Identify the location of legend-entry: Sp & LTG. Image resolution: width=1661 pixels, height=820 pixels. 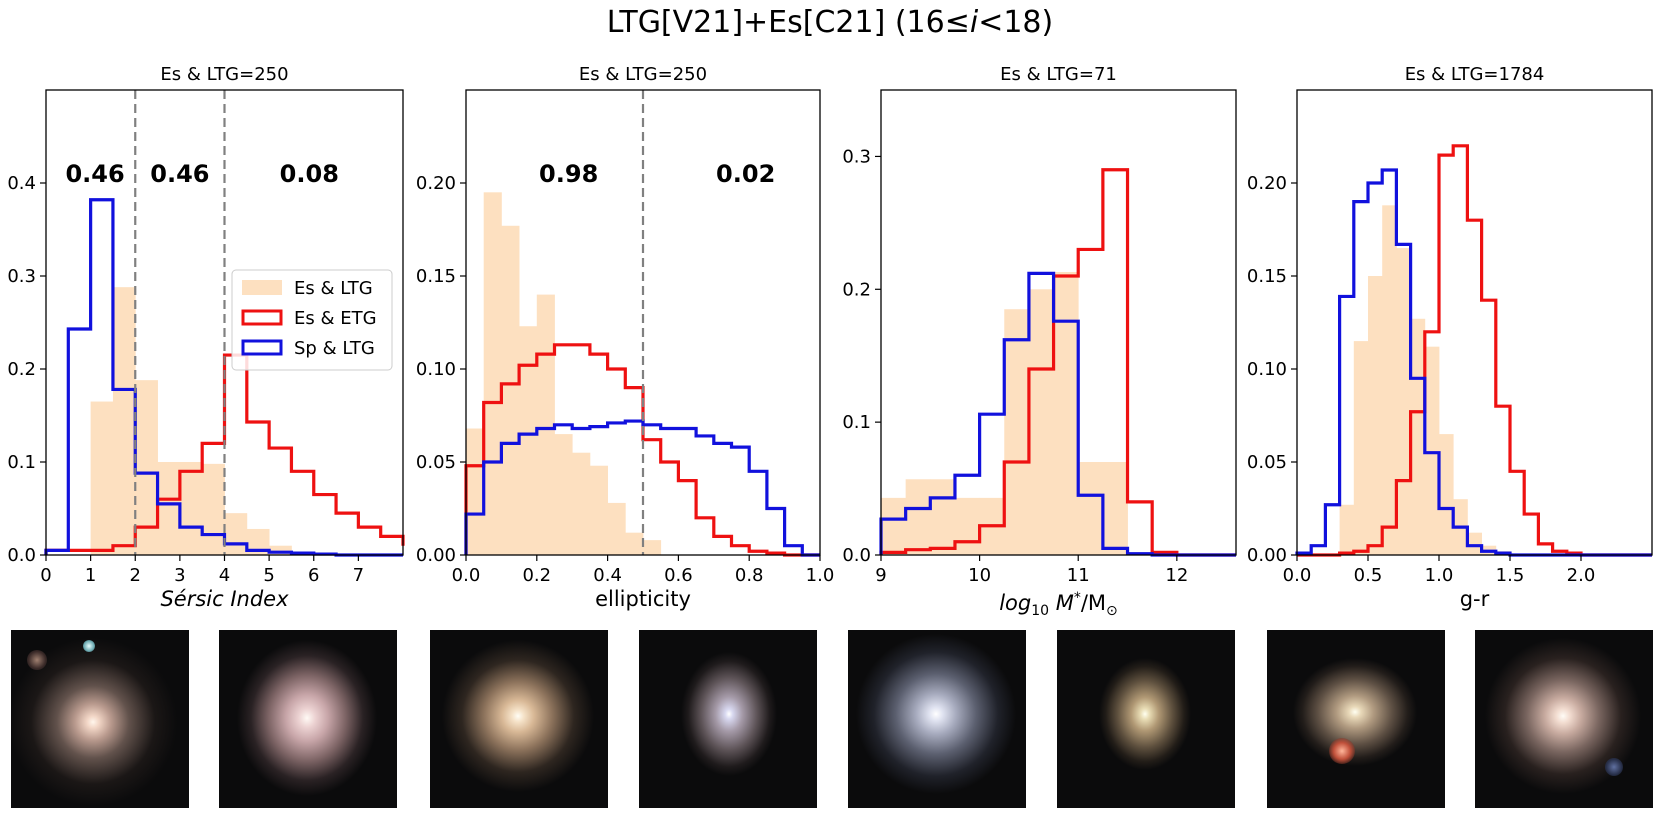
(334, 348).